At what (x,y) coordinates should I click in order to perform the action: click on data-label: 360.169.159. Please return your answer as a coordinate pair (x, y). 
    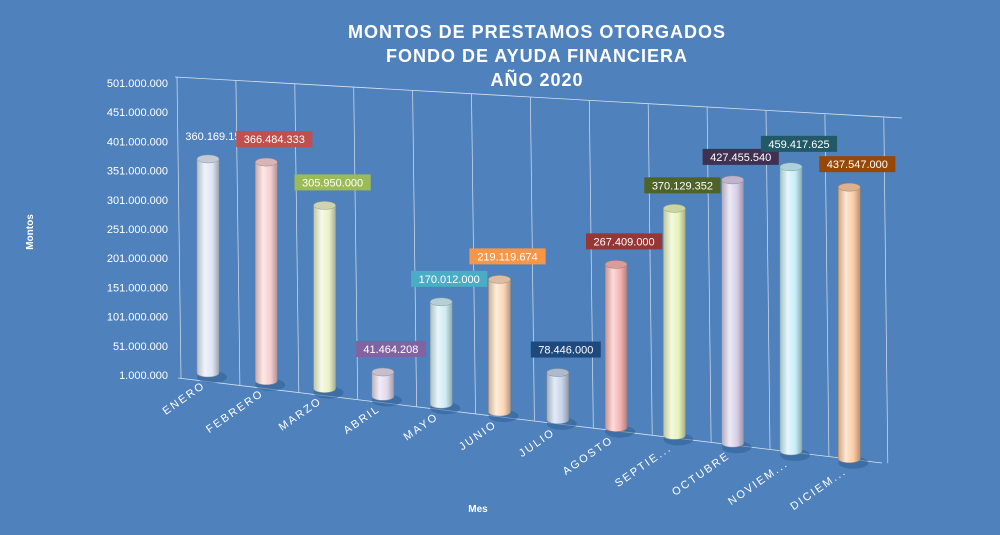
    Looking at the image, I should click on (215, 137).